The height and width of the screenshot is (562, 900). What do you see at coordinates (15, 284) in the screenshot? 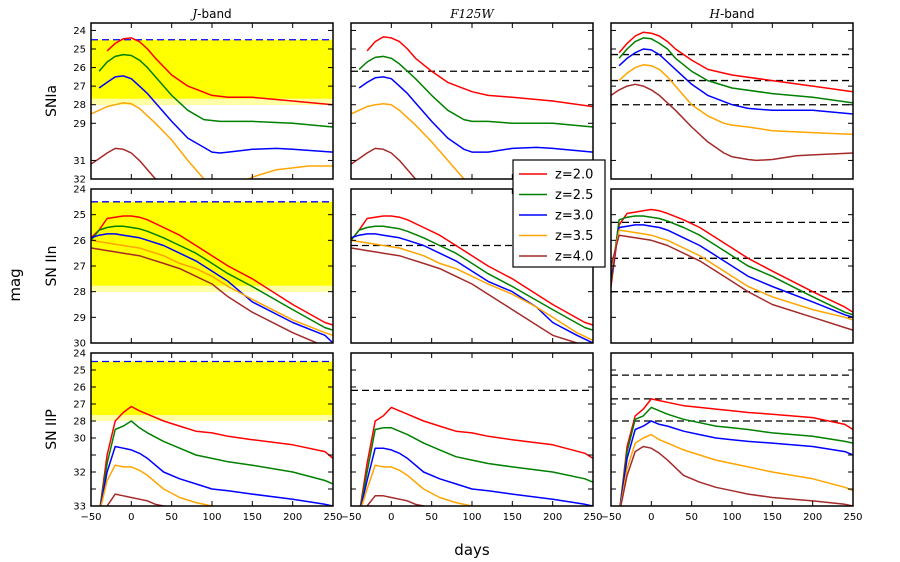
I see `y-axis-label: mag` at bounding box center [15, 284].